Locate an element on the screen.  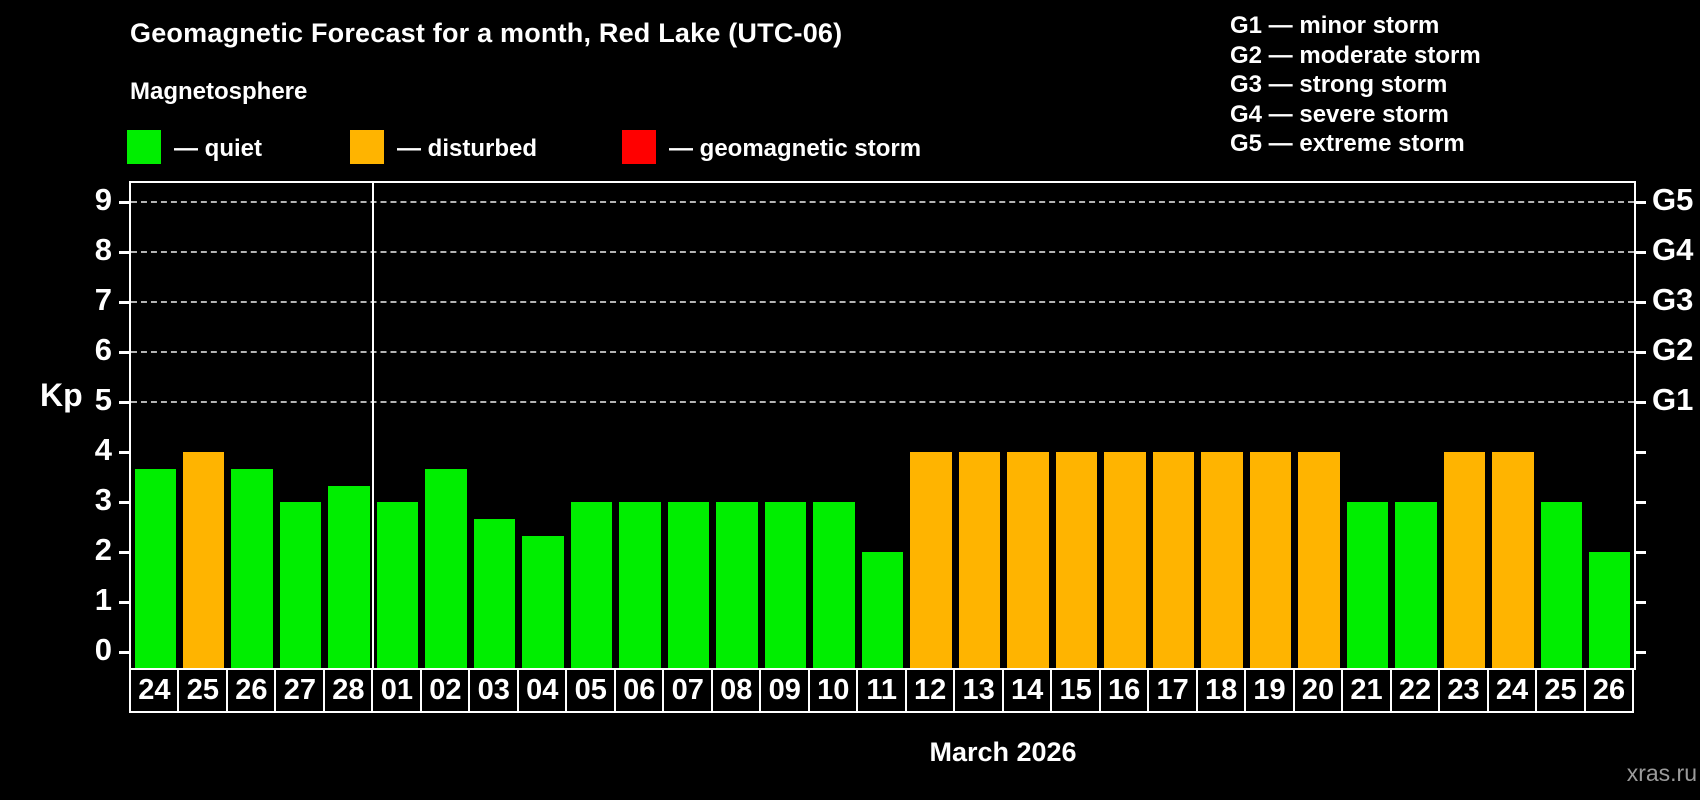
kp-tick-label-0: 0 is located at coordinates (103, 649).